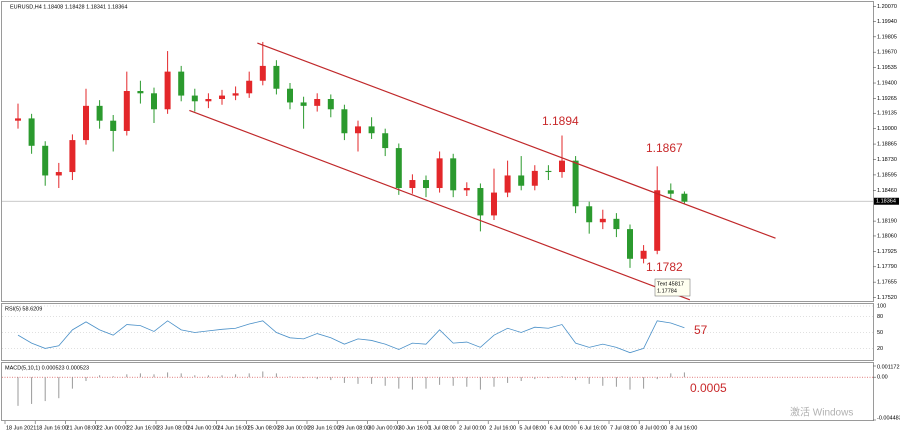 This screenshot has height=434, width=900. What do you see at coordinates (887, 37) in the screenshot?
I see `y-tick-label: 1.19805` at bounding box center [887, 37].